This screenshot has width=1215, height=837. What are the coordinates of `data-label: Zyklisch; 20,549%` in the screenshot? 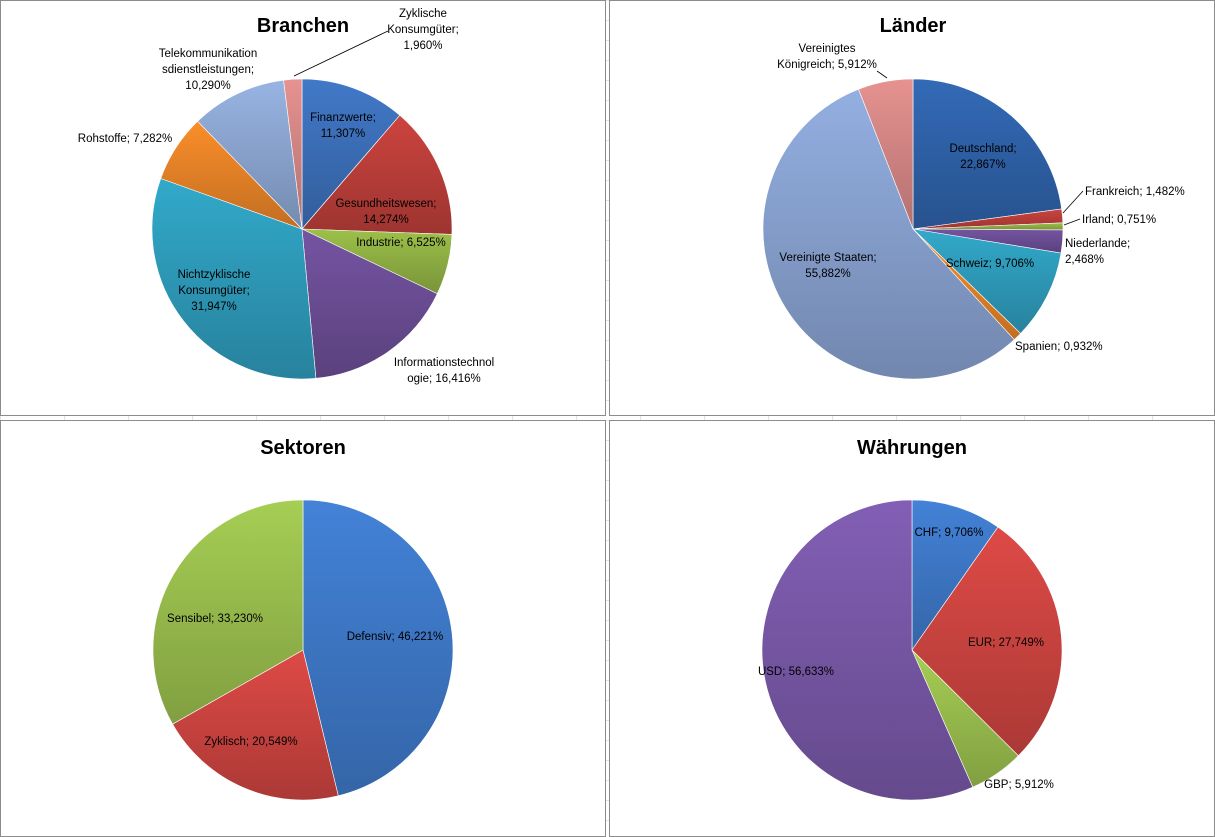 It's located at (250, 742).